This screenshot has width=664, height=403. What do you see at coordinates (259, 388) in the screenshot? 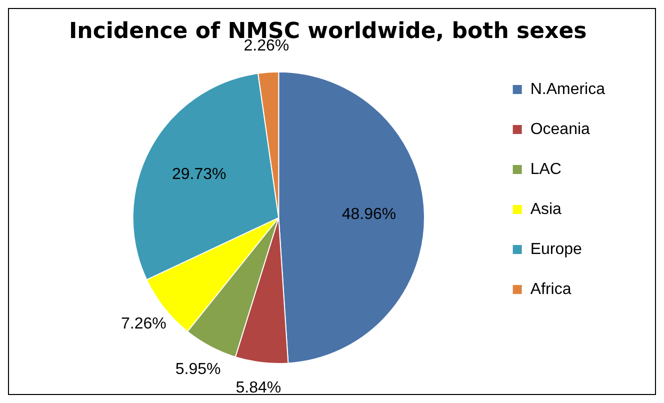
I see `data-label: 5.84%` at bounding box center [259, 388].